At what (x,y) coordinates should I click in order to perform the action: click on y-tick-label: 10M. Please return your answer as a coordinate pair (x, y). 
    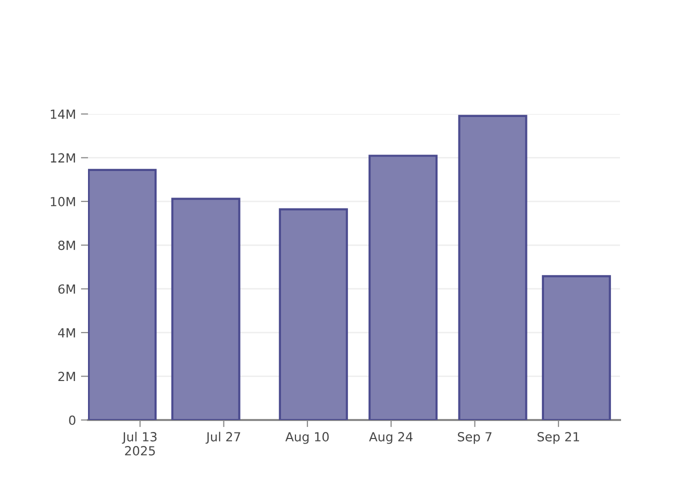
    Looking at the image, I should click on (62, 201).